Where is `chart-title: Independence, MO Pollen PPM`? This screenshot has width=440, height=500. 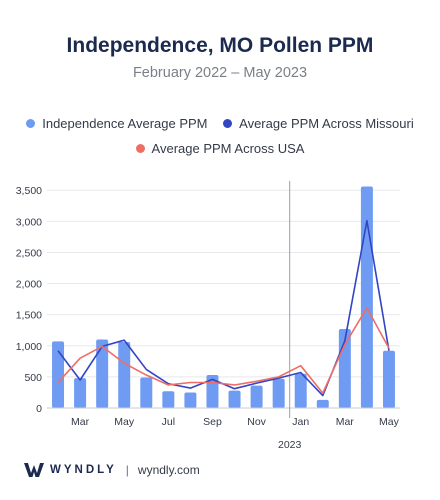
chart-title: Independence, MO Pollen PPM is located at coordinates (220, 45).